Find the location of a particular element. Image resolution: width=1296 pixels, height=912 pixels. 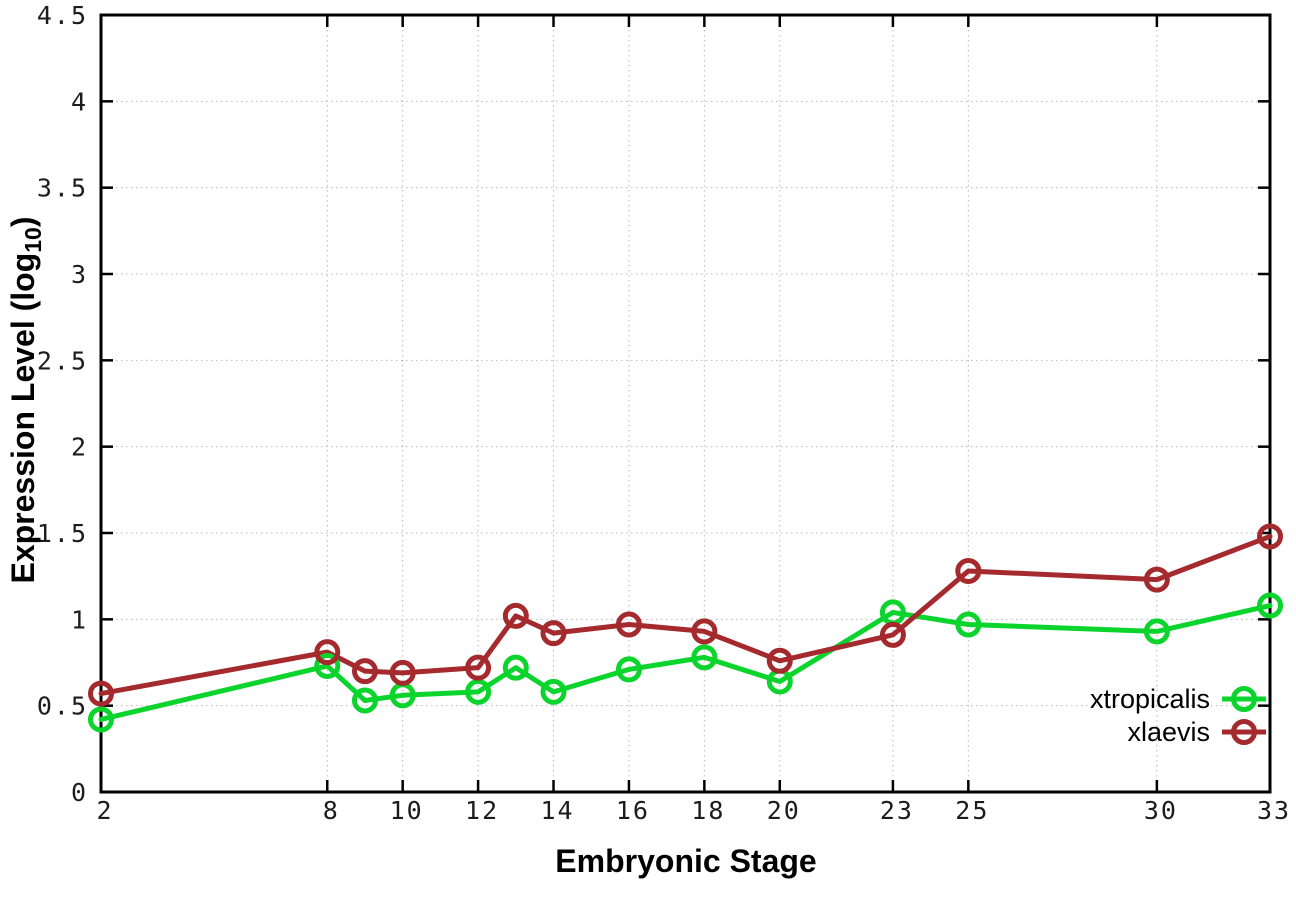

x-tick-label-30: 30 is located at coordinates (1161, 810).